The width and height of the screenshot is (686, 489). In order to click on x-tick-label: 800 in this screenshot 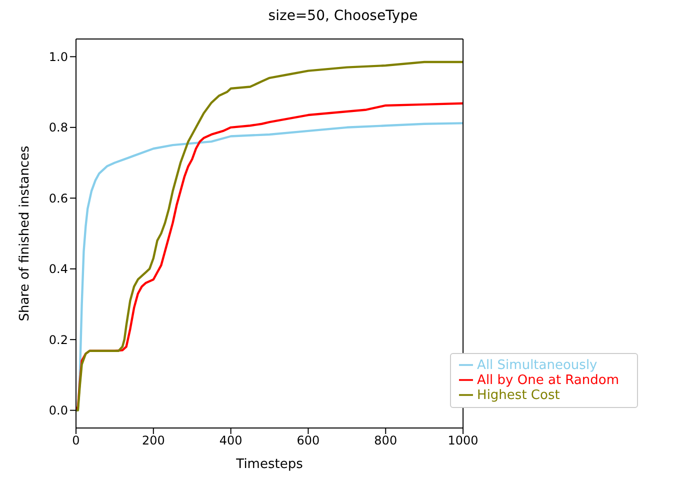, I will do `click(386, 441)`.